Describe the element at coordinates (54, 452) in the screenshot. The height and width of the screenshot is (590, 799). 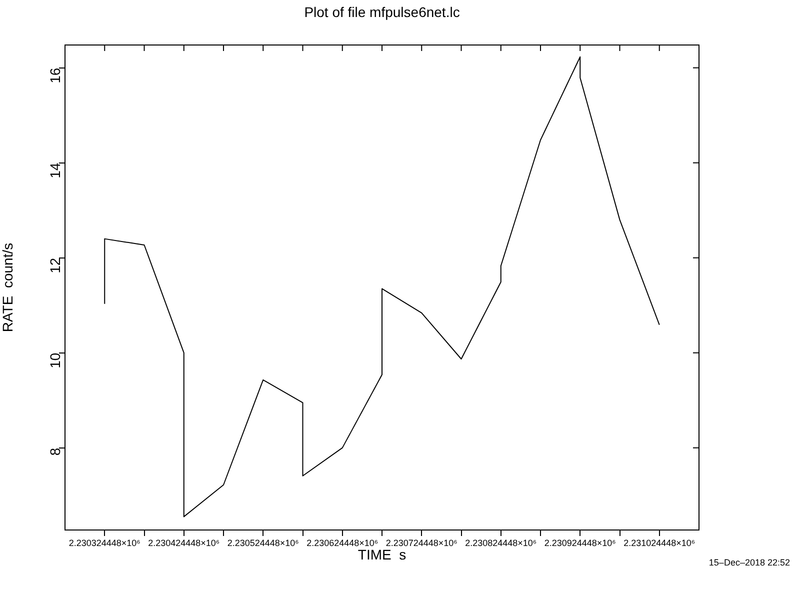
I see `y-tick-label: 8` at that location.